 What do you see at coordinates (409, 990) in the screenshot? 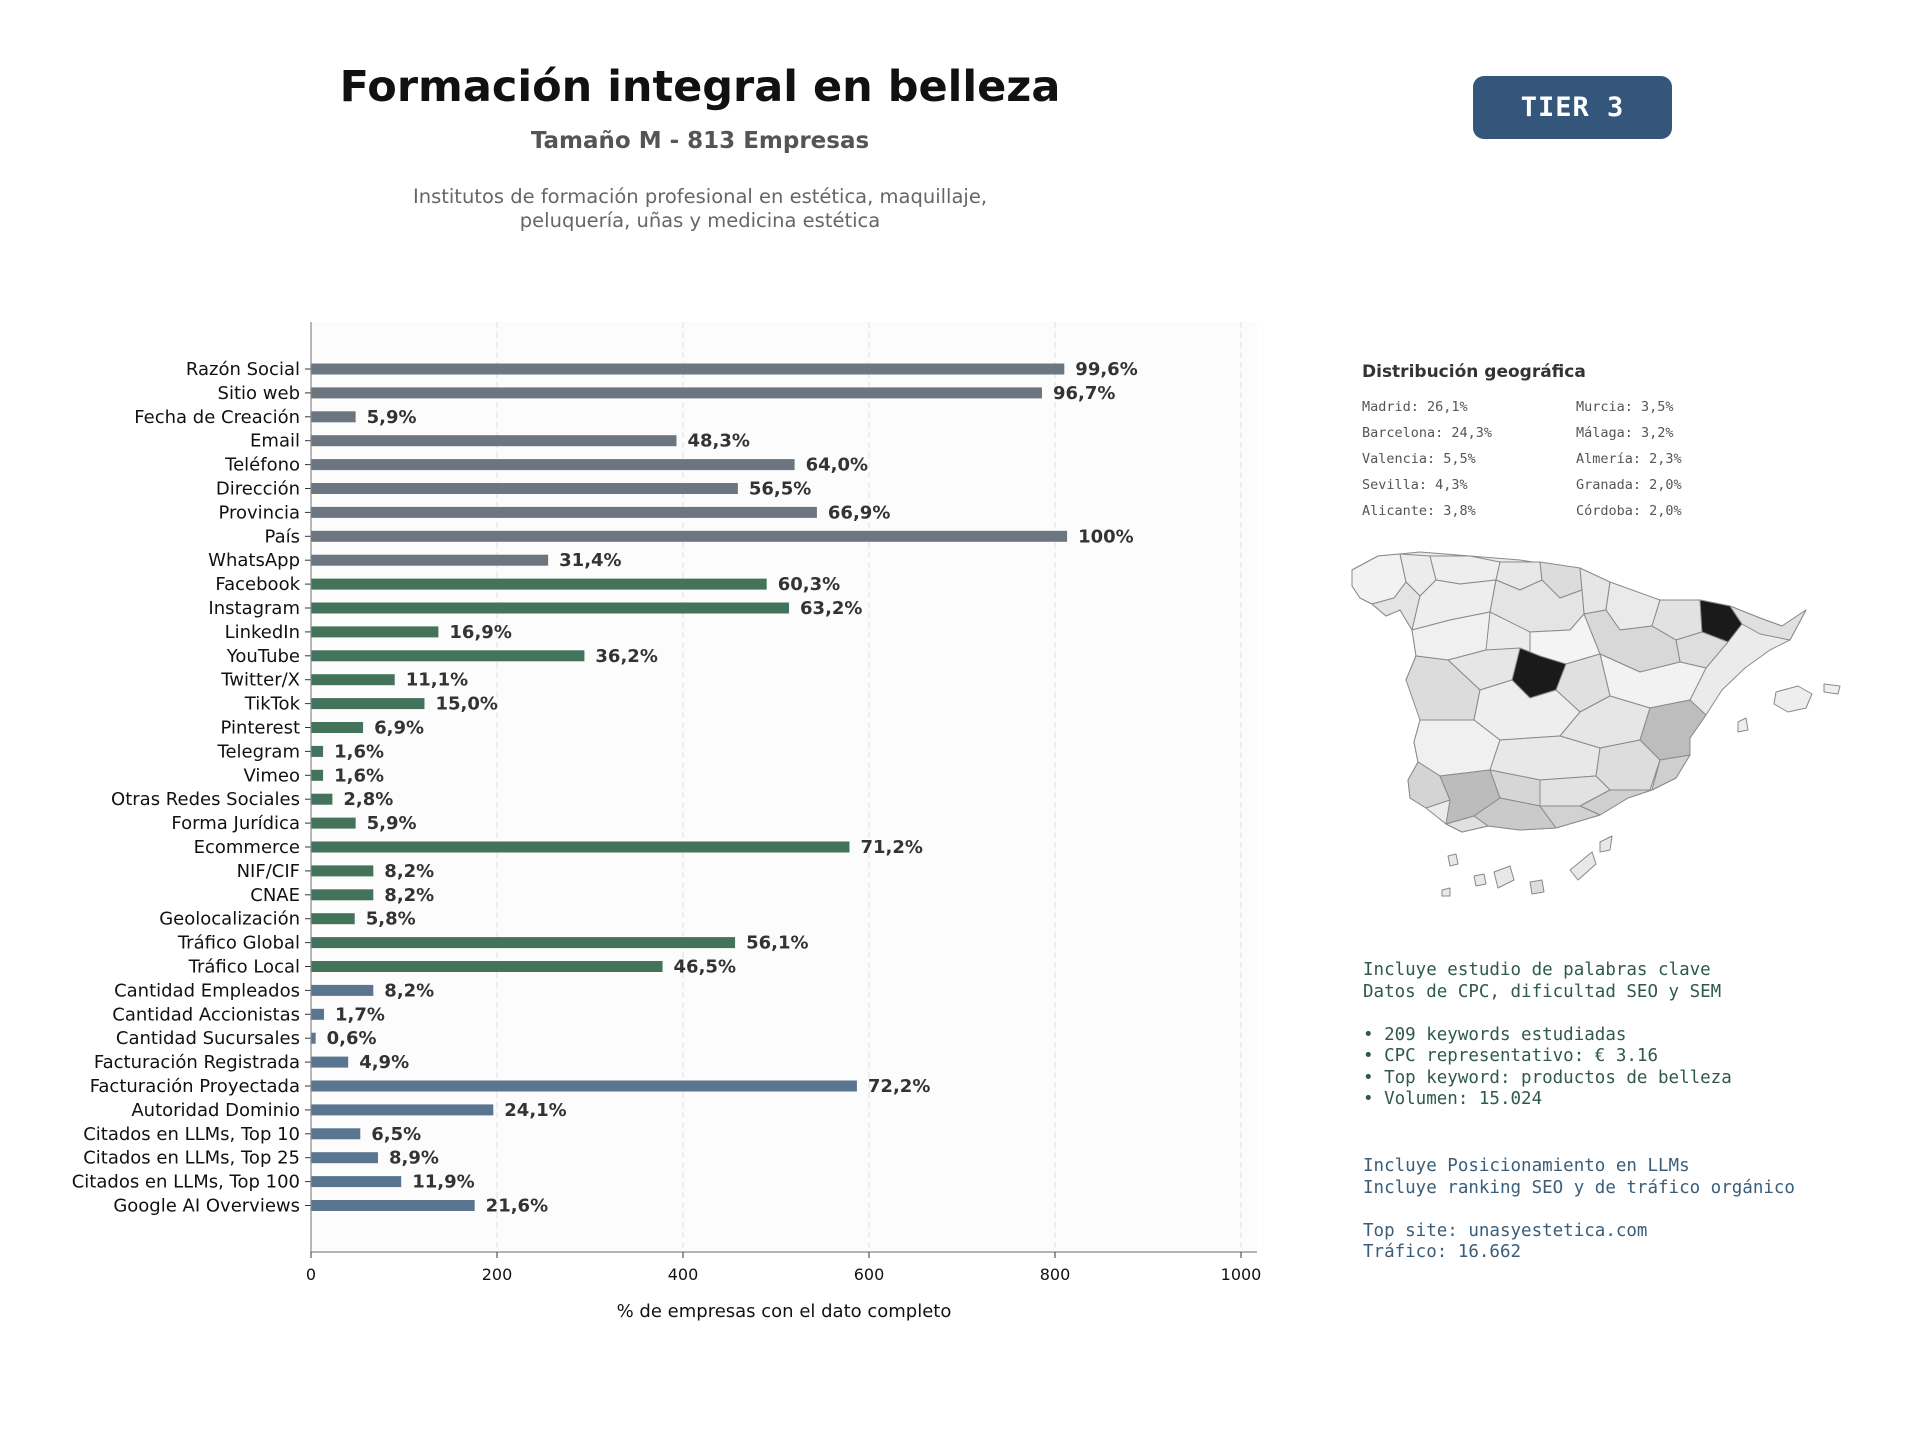
I see `bar-value-label: 8,2%` at bounding box center [409, 990].